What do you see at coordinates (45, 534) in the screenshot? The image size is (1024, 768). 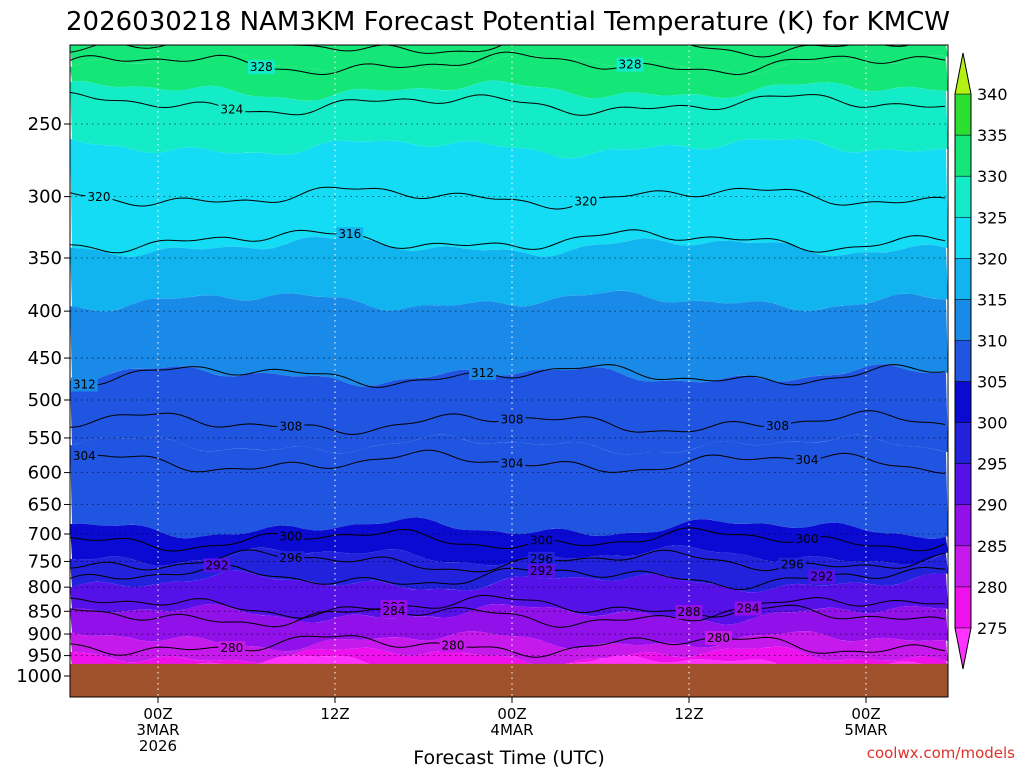 I see `y-tick-label-700: 700` at bounding box center [45, 534].